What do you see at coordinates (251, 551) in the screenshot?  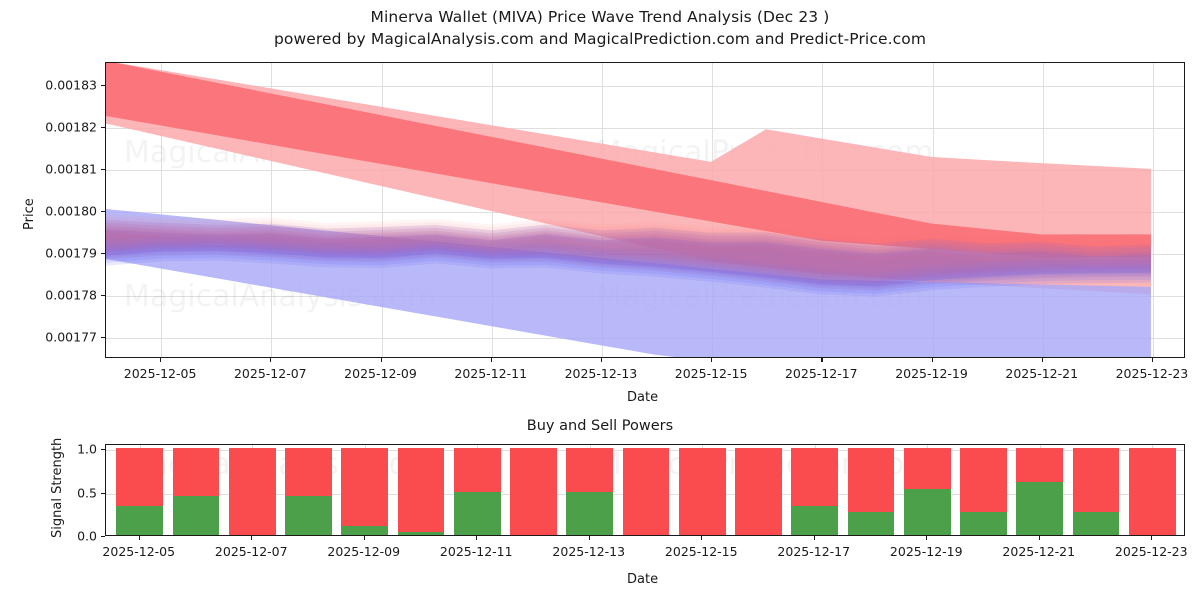 I see `powers-x-tick-label: 2025-12-07` at bounding box center [251, 551].